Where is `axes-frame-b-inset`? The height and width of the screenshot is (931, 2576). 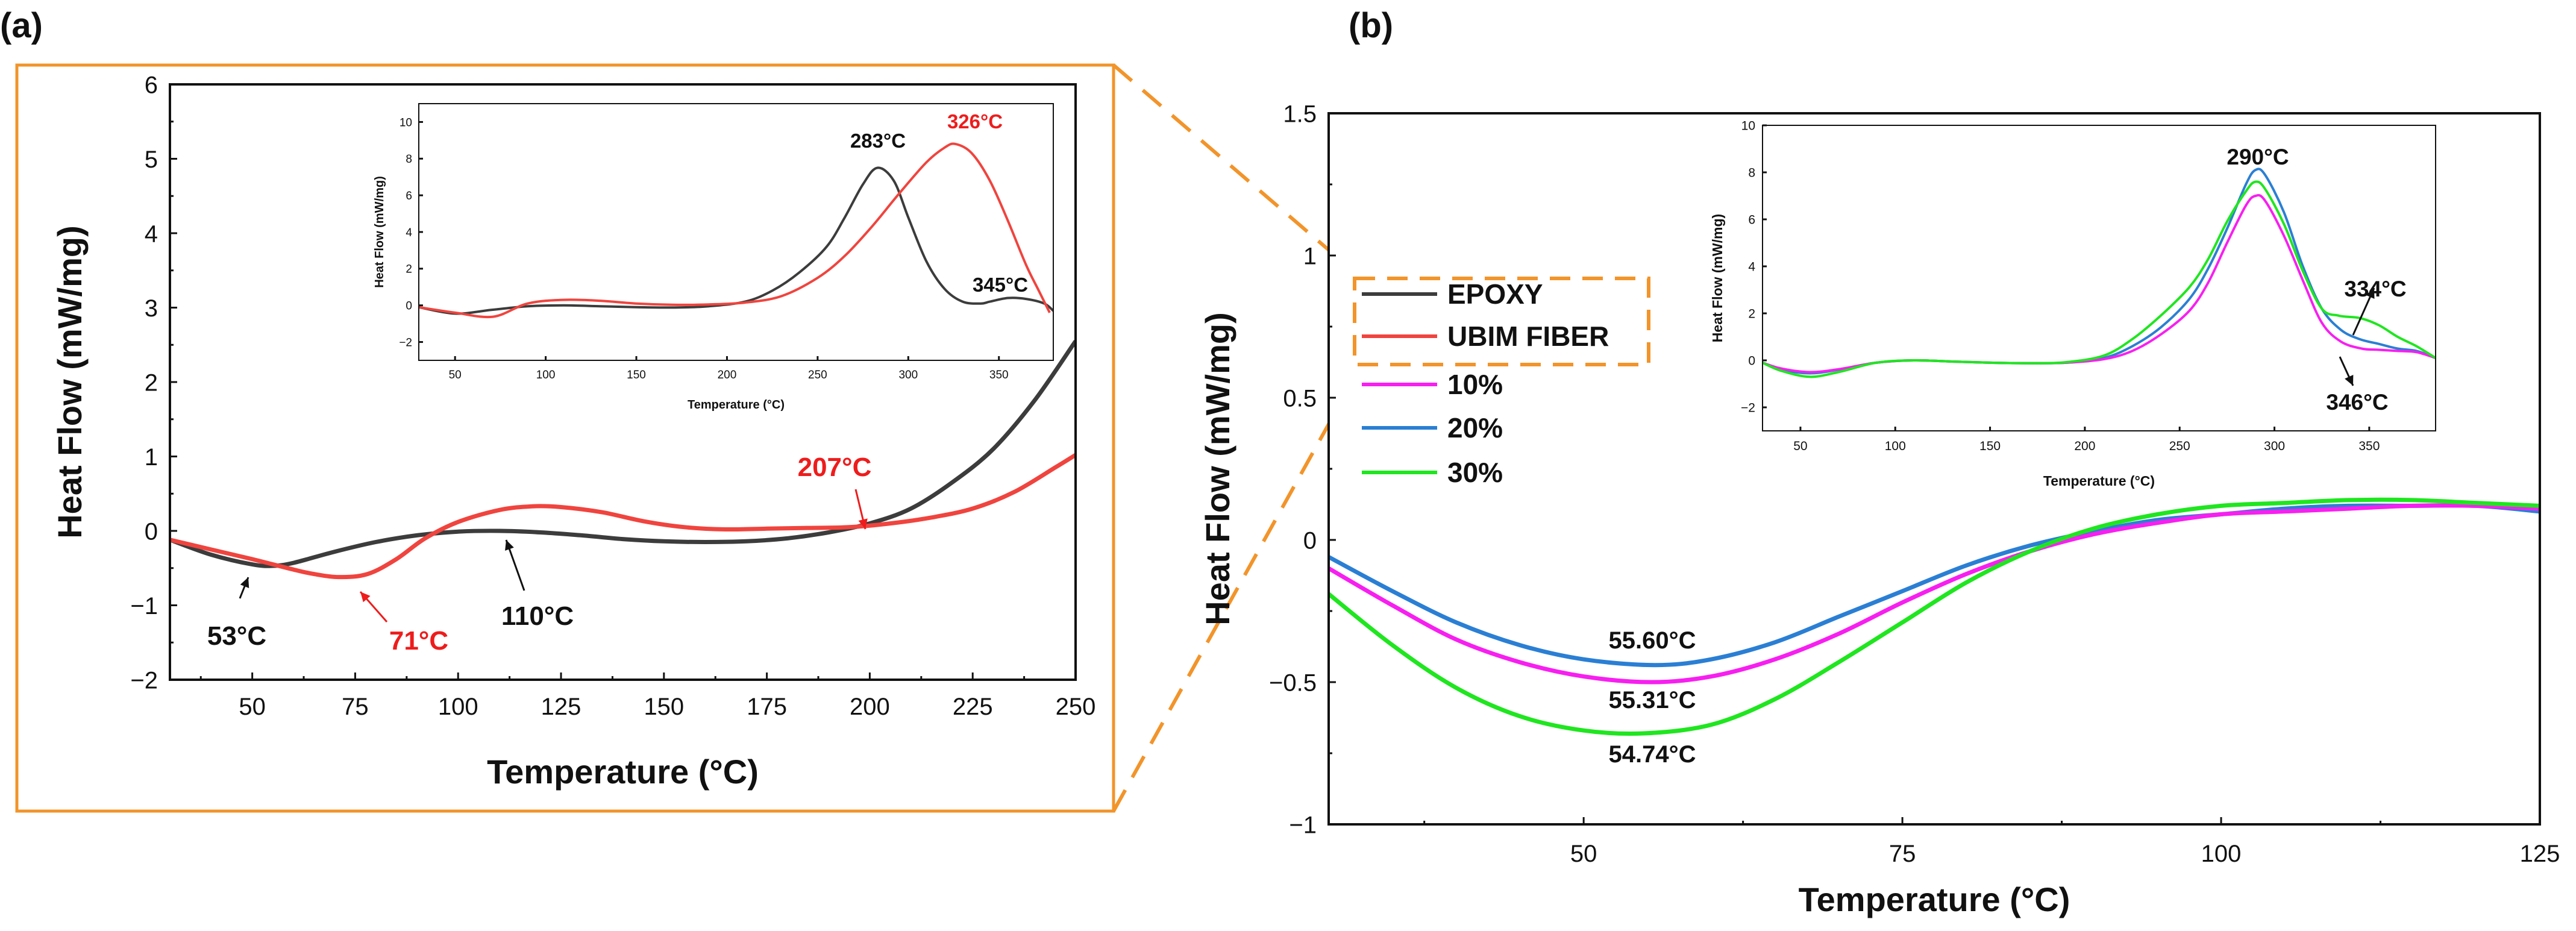 axes-frame-b-inset is located at coordinates (2099, 278).